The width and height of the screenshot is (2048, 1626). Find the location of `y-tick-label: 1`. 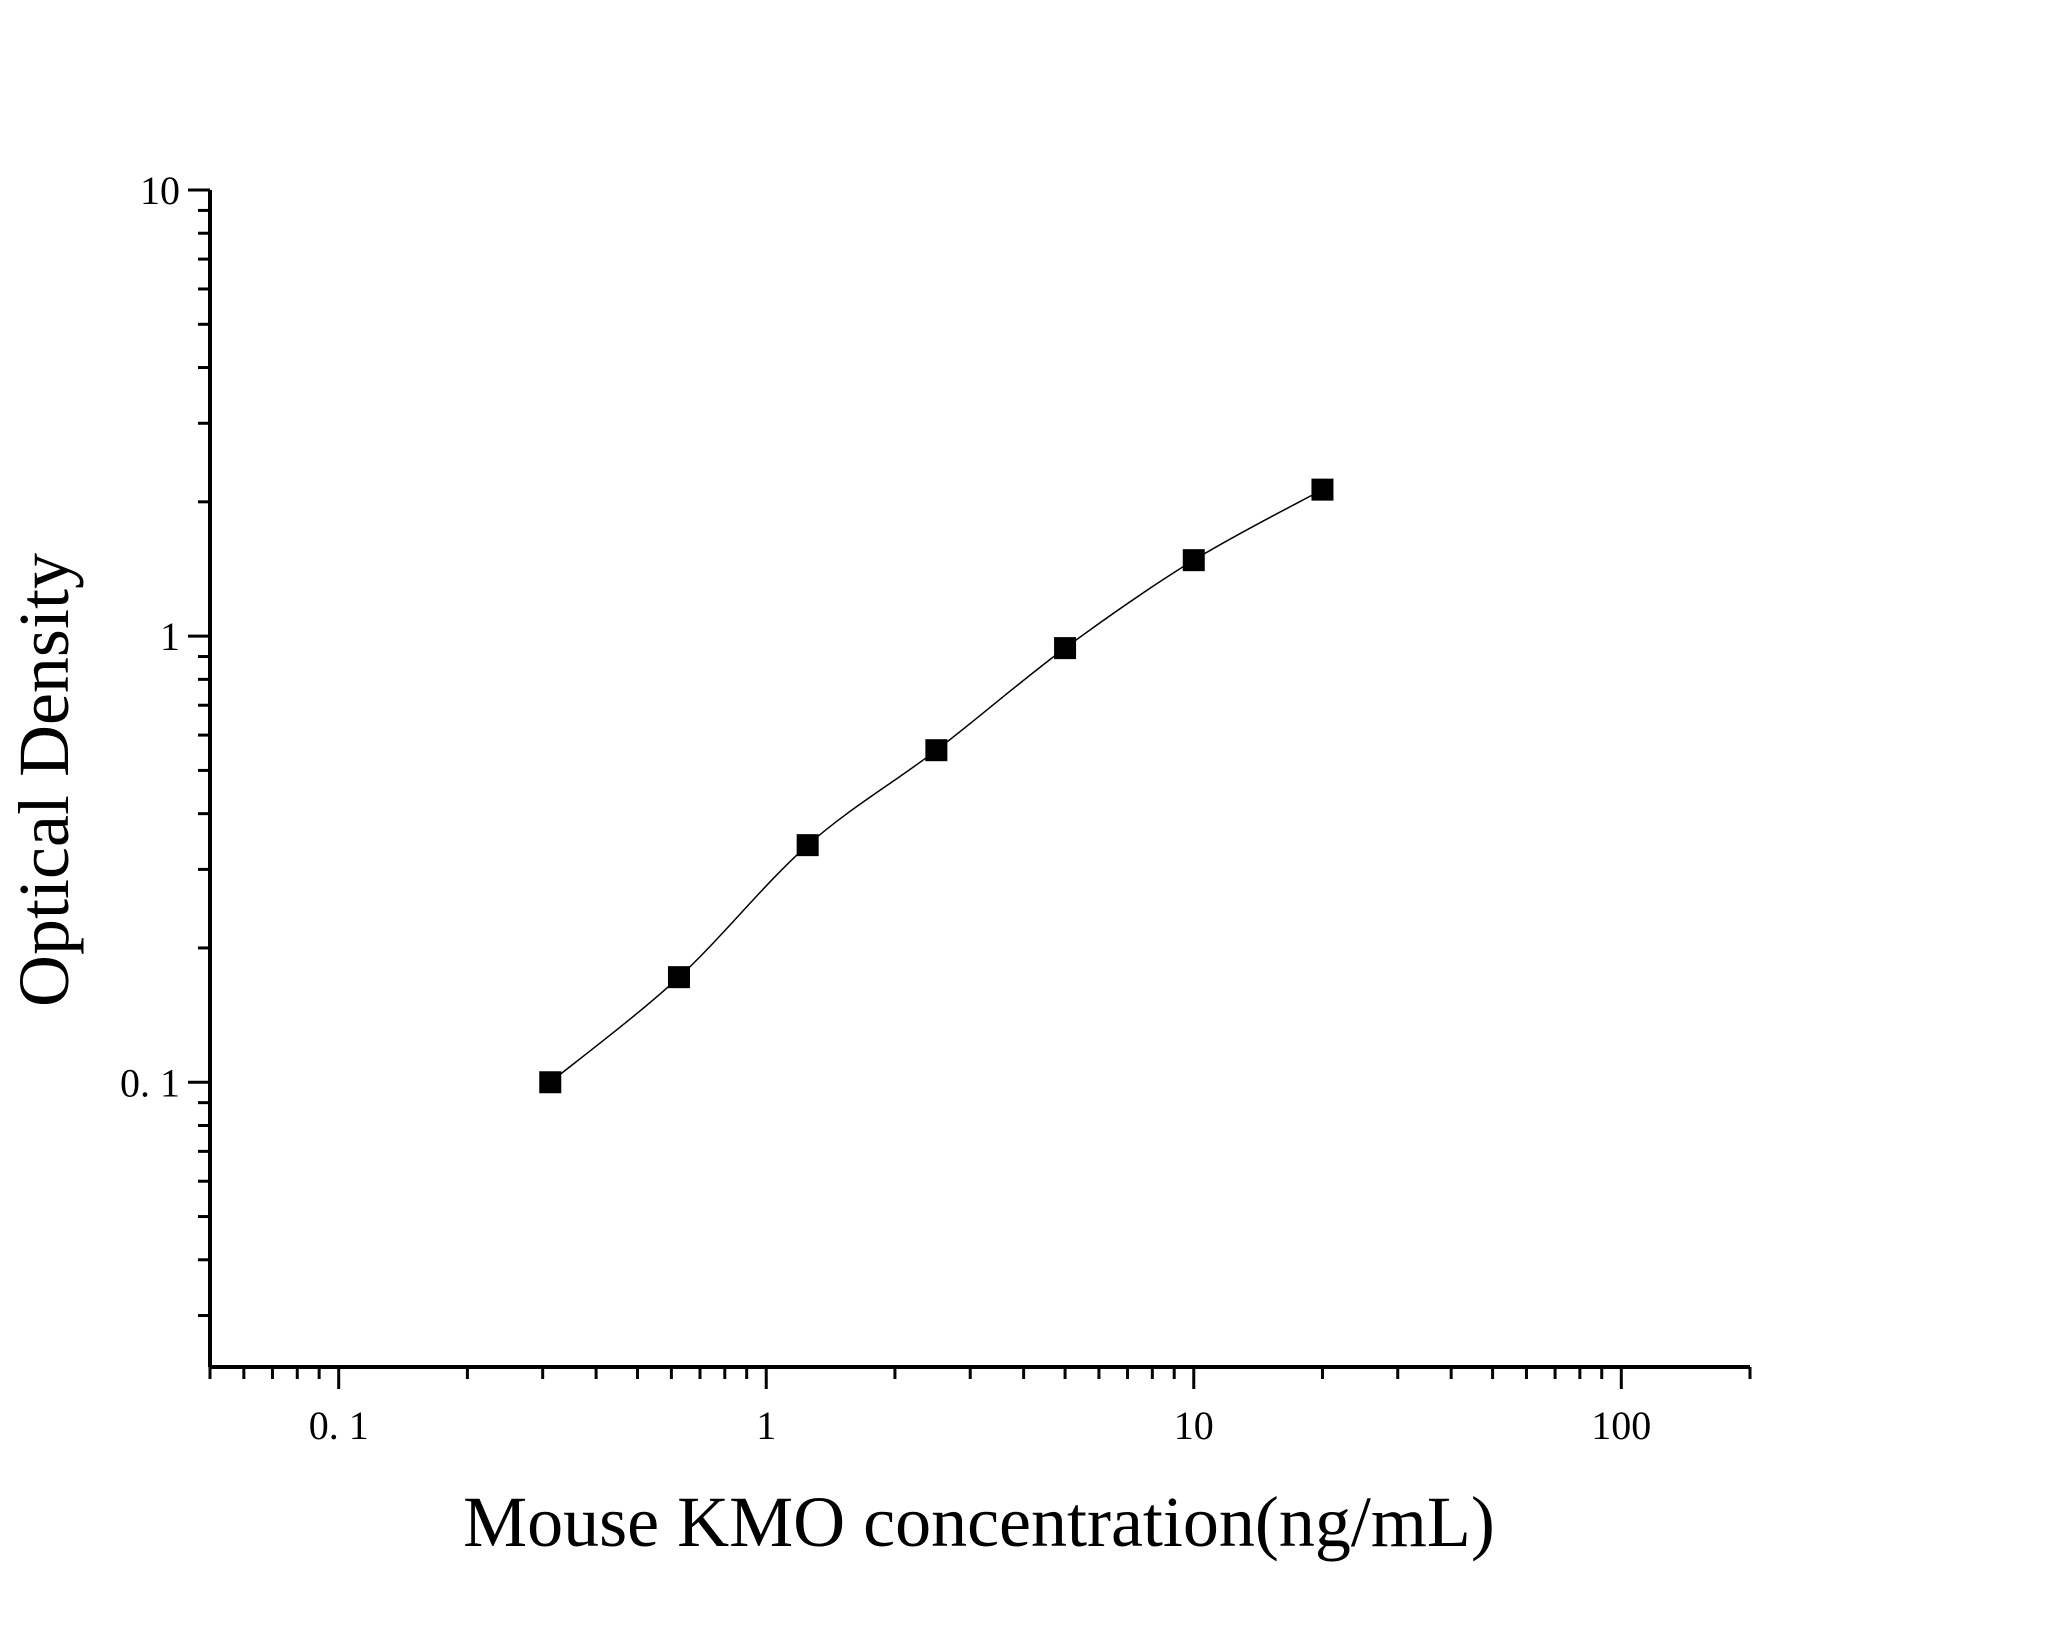

y-tick-label: 1 is located at coordinates (170, 636).